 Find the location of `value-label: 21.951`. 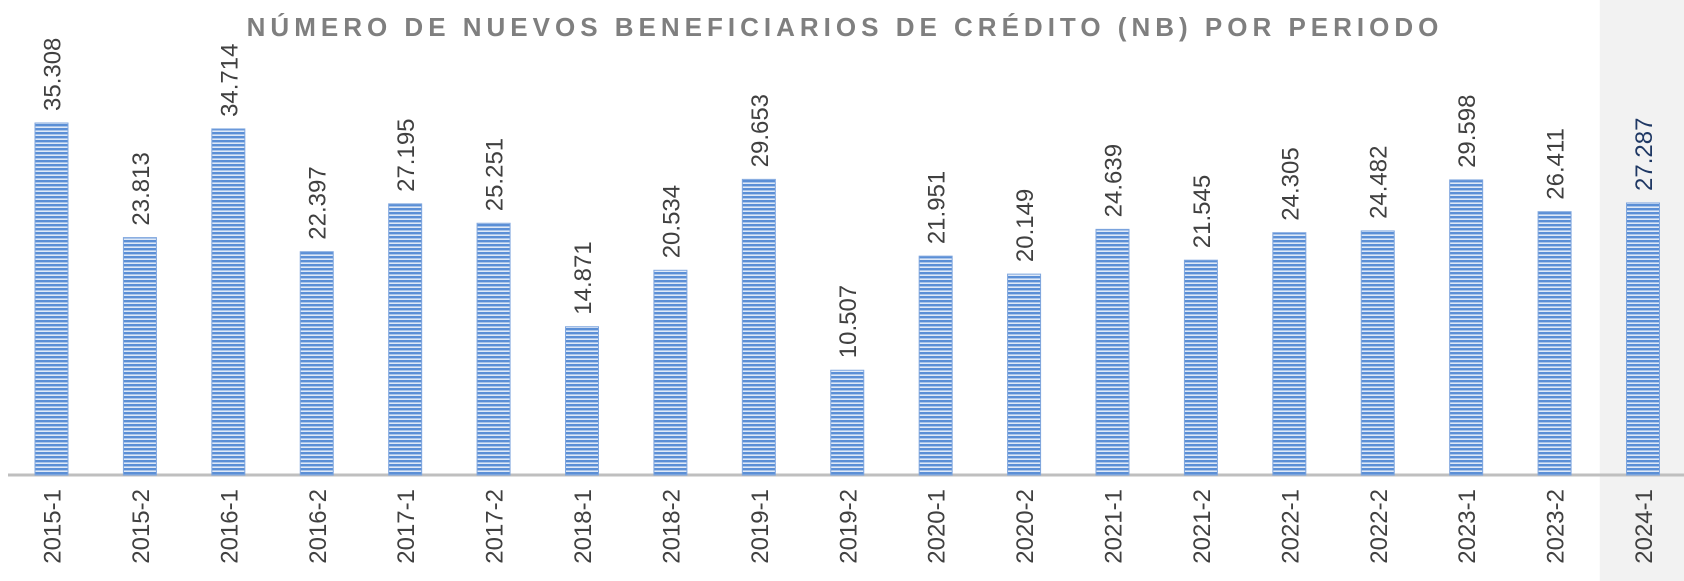

value-label: 21.951 is located at coordinates (937, 207).